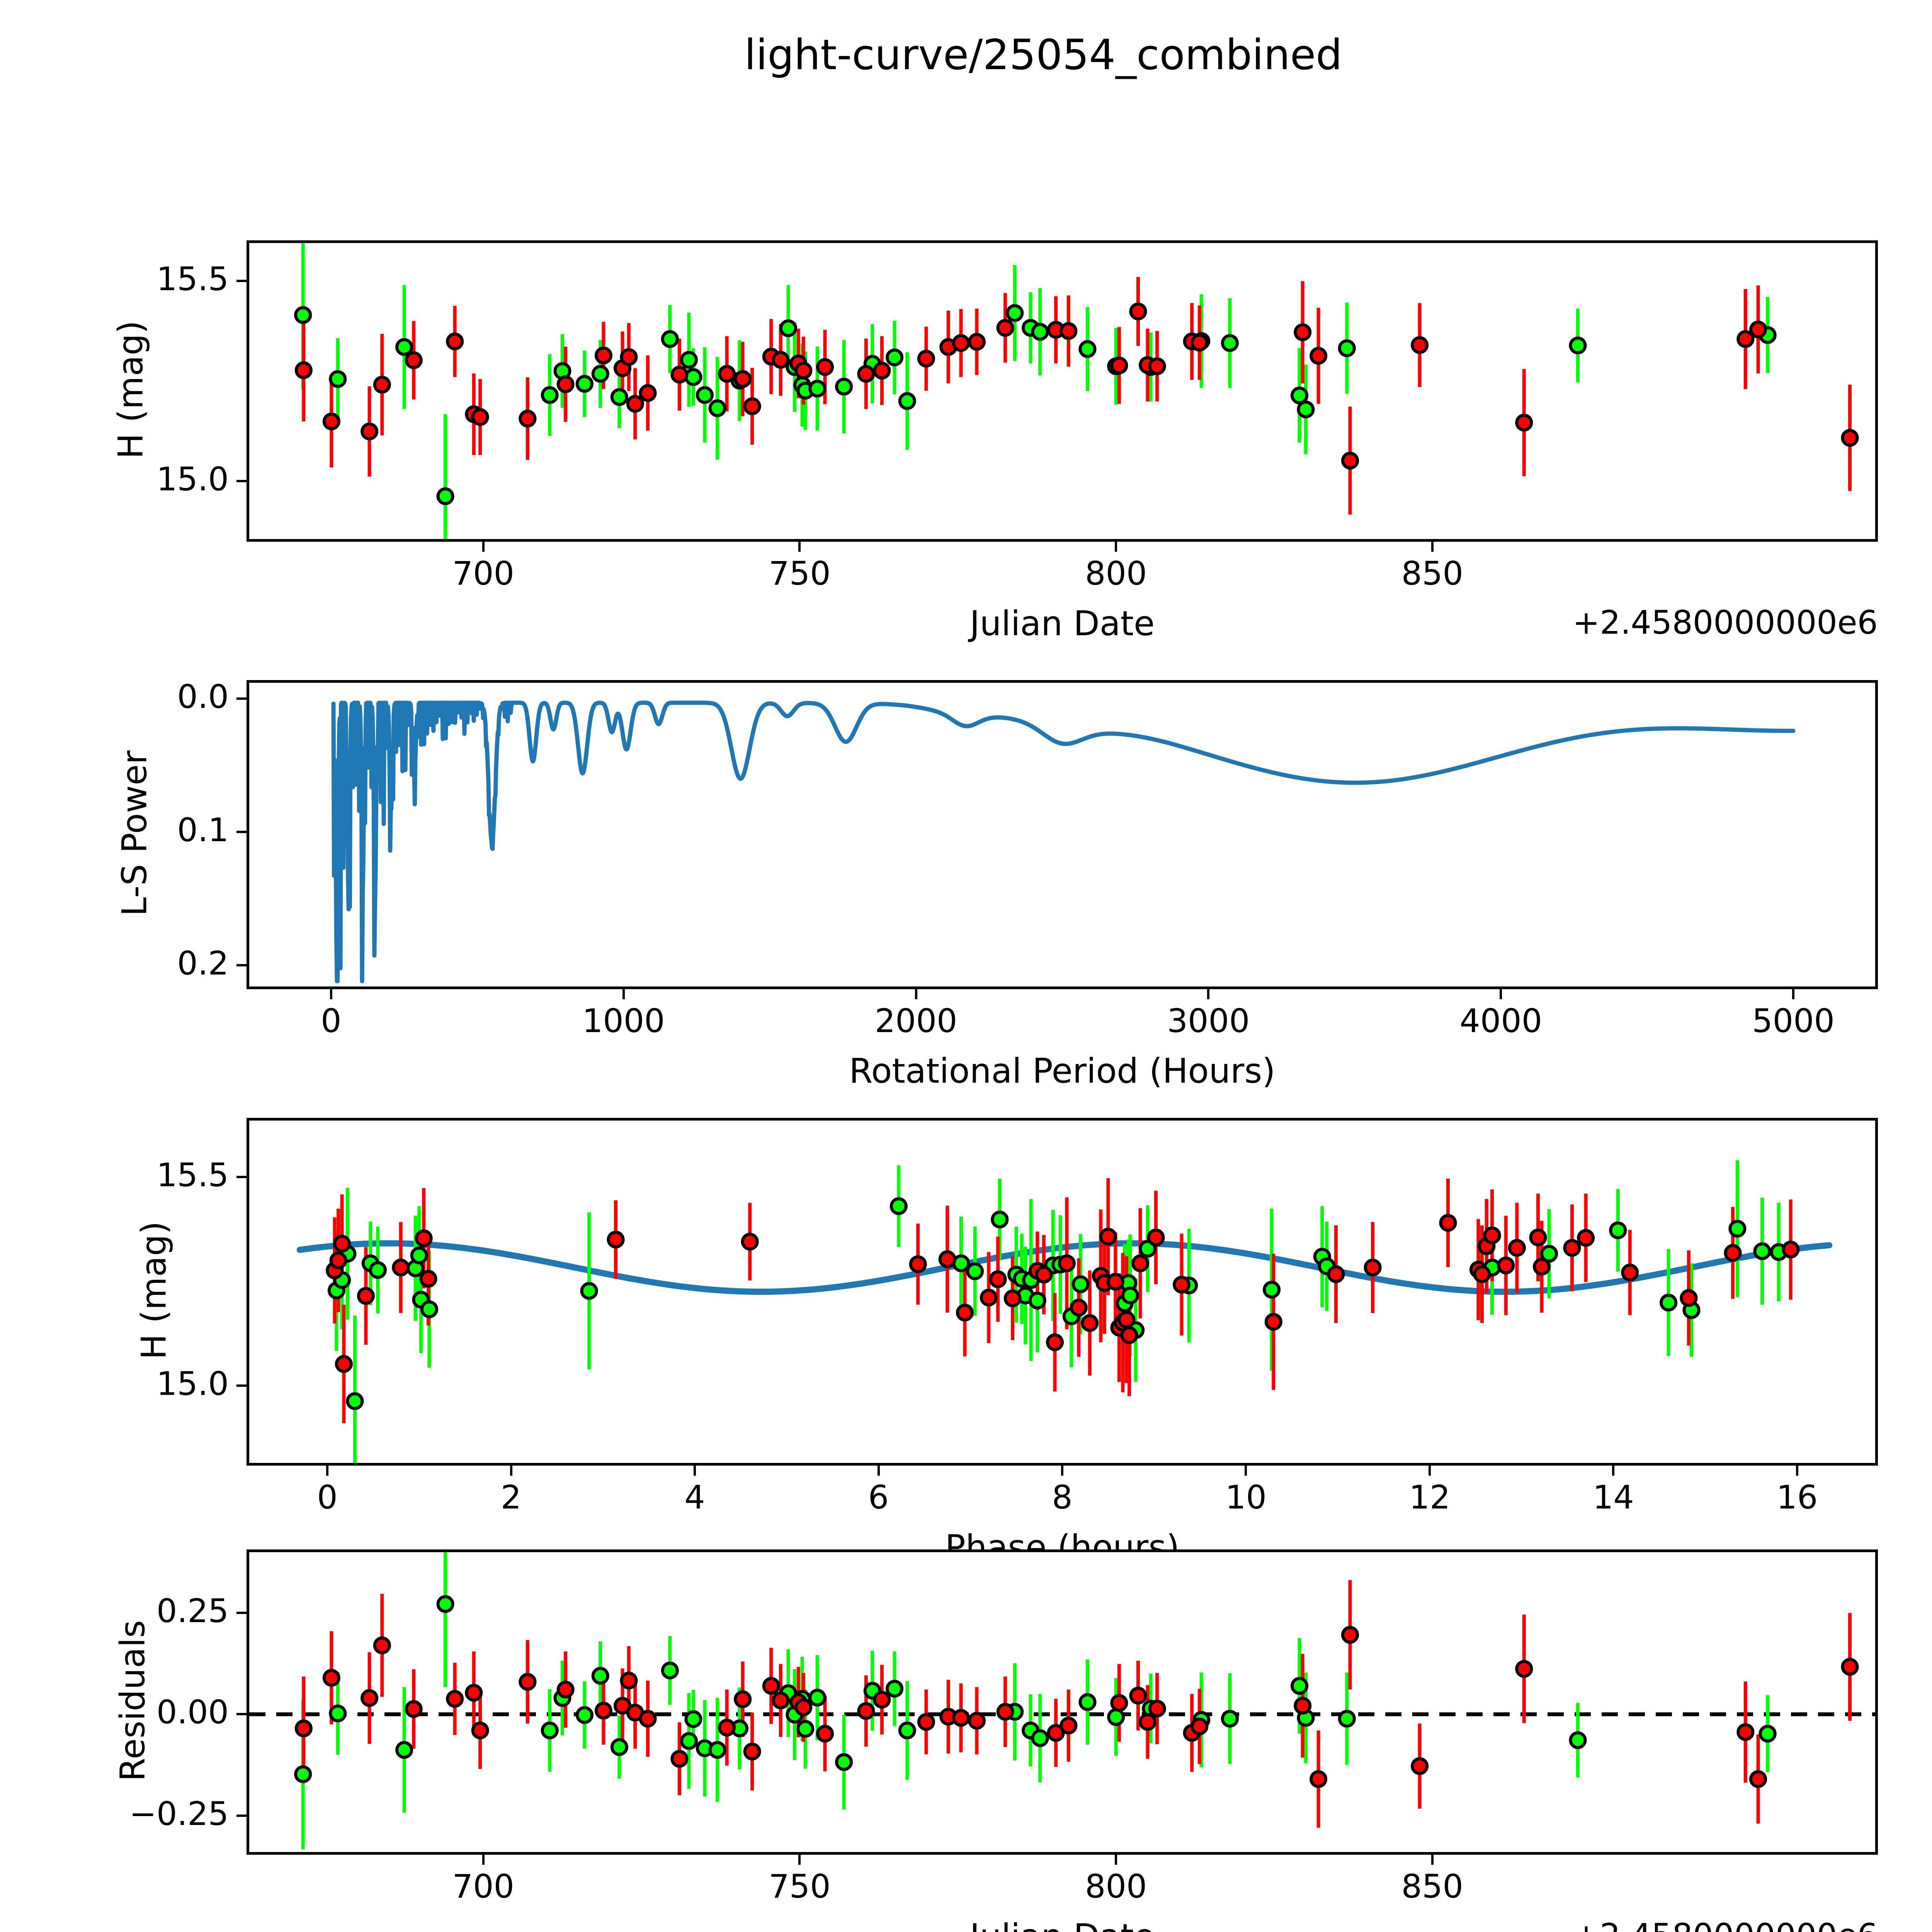 This screenshot has width=1932, height=1932. Describe the element at coordinates (878, 1497) in the screenshot. I see `x-tick-label: 6` at that location.